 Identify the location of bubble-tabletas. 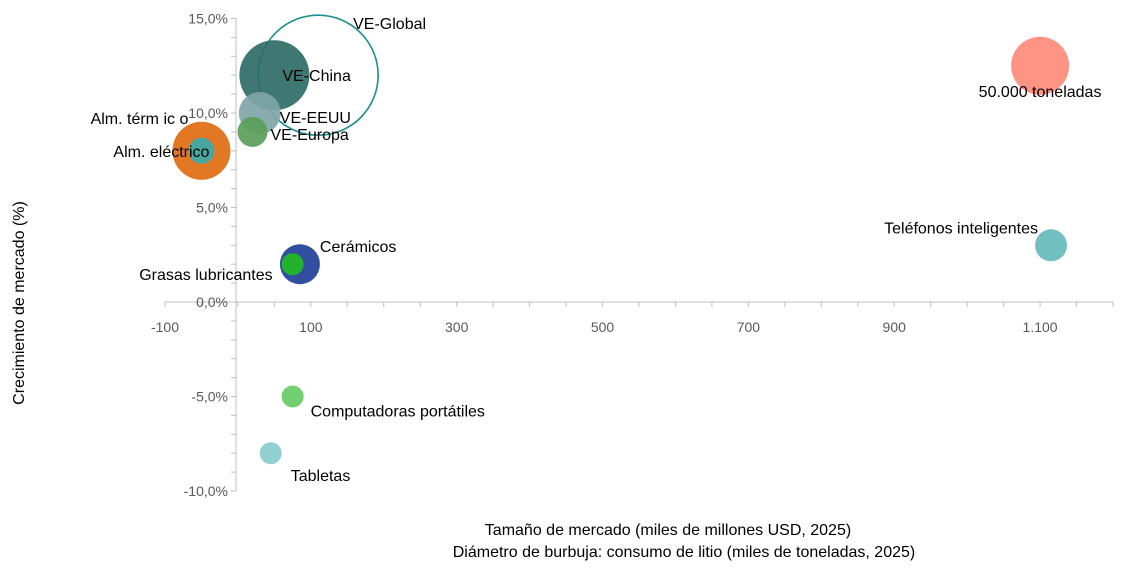
(270, 453).